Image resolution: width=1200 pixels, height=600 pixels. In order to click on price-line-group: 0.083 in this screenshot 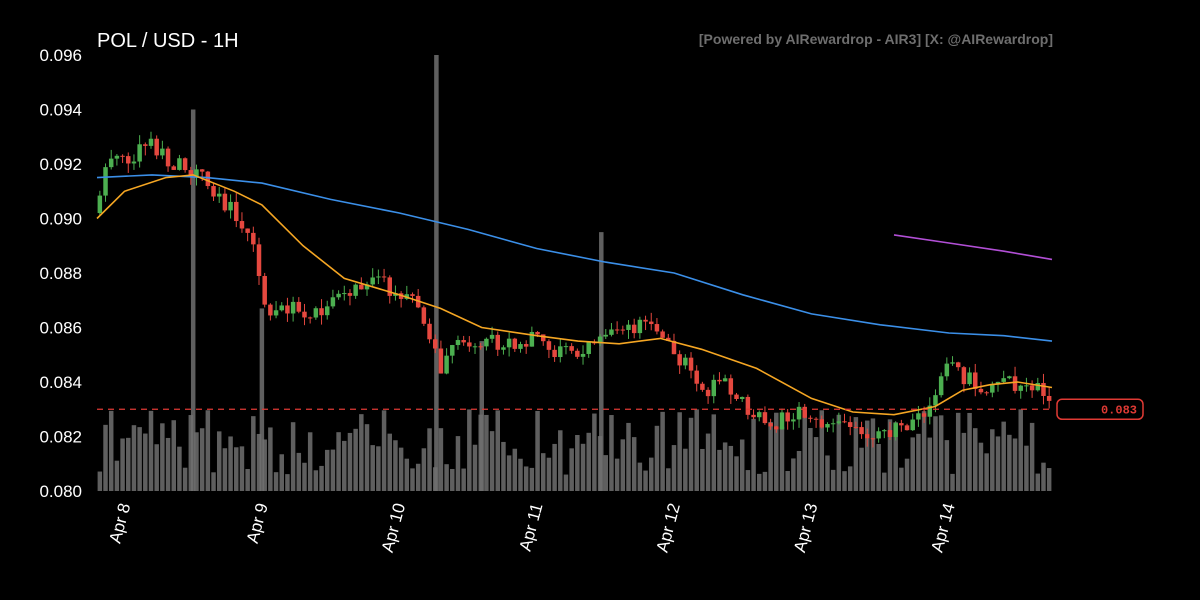, I will do `click(620, 409)`.